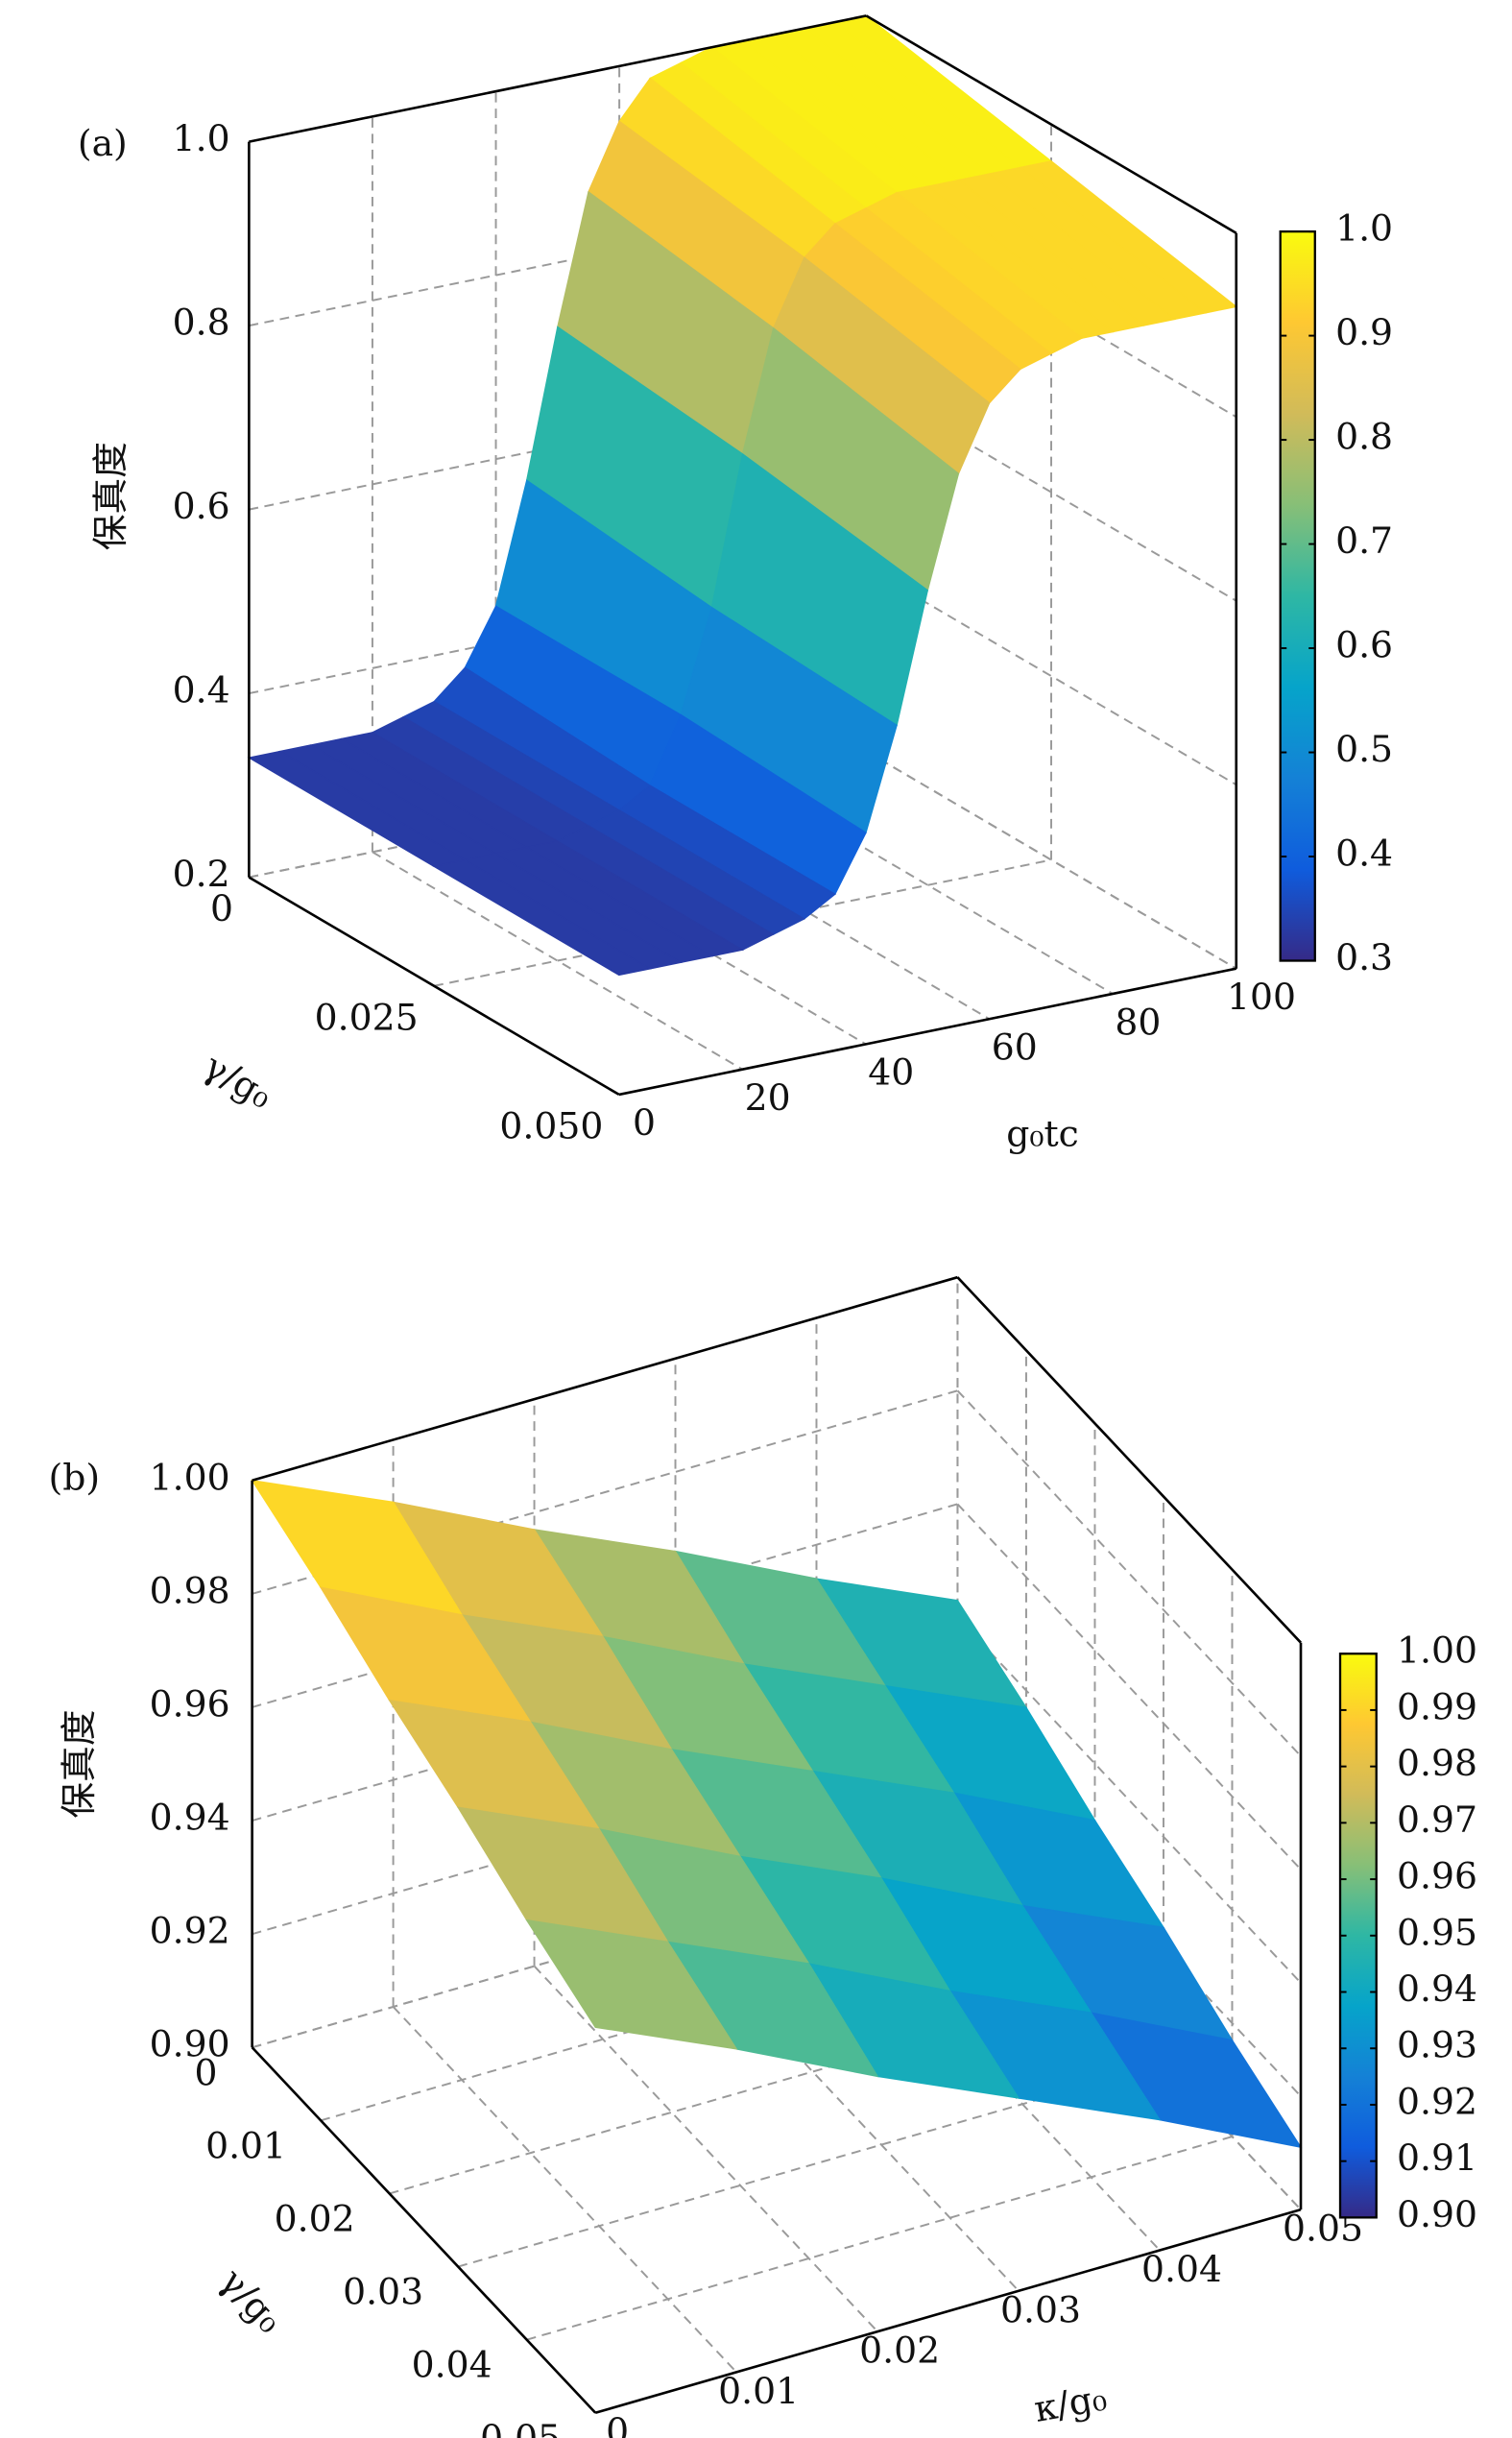  Describe the element at coordinates (1364, 437) in the screenshot. I see `colorbar-tick-label: 0.8` at that location.